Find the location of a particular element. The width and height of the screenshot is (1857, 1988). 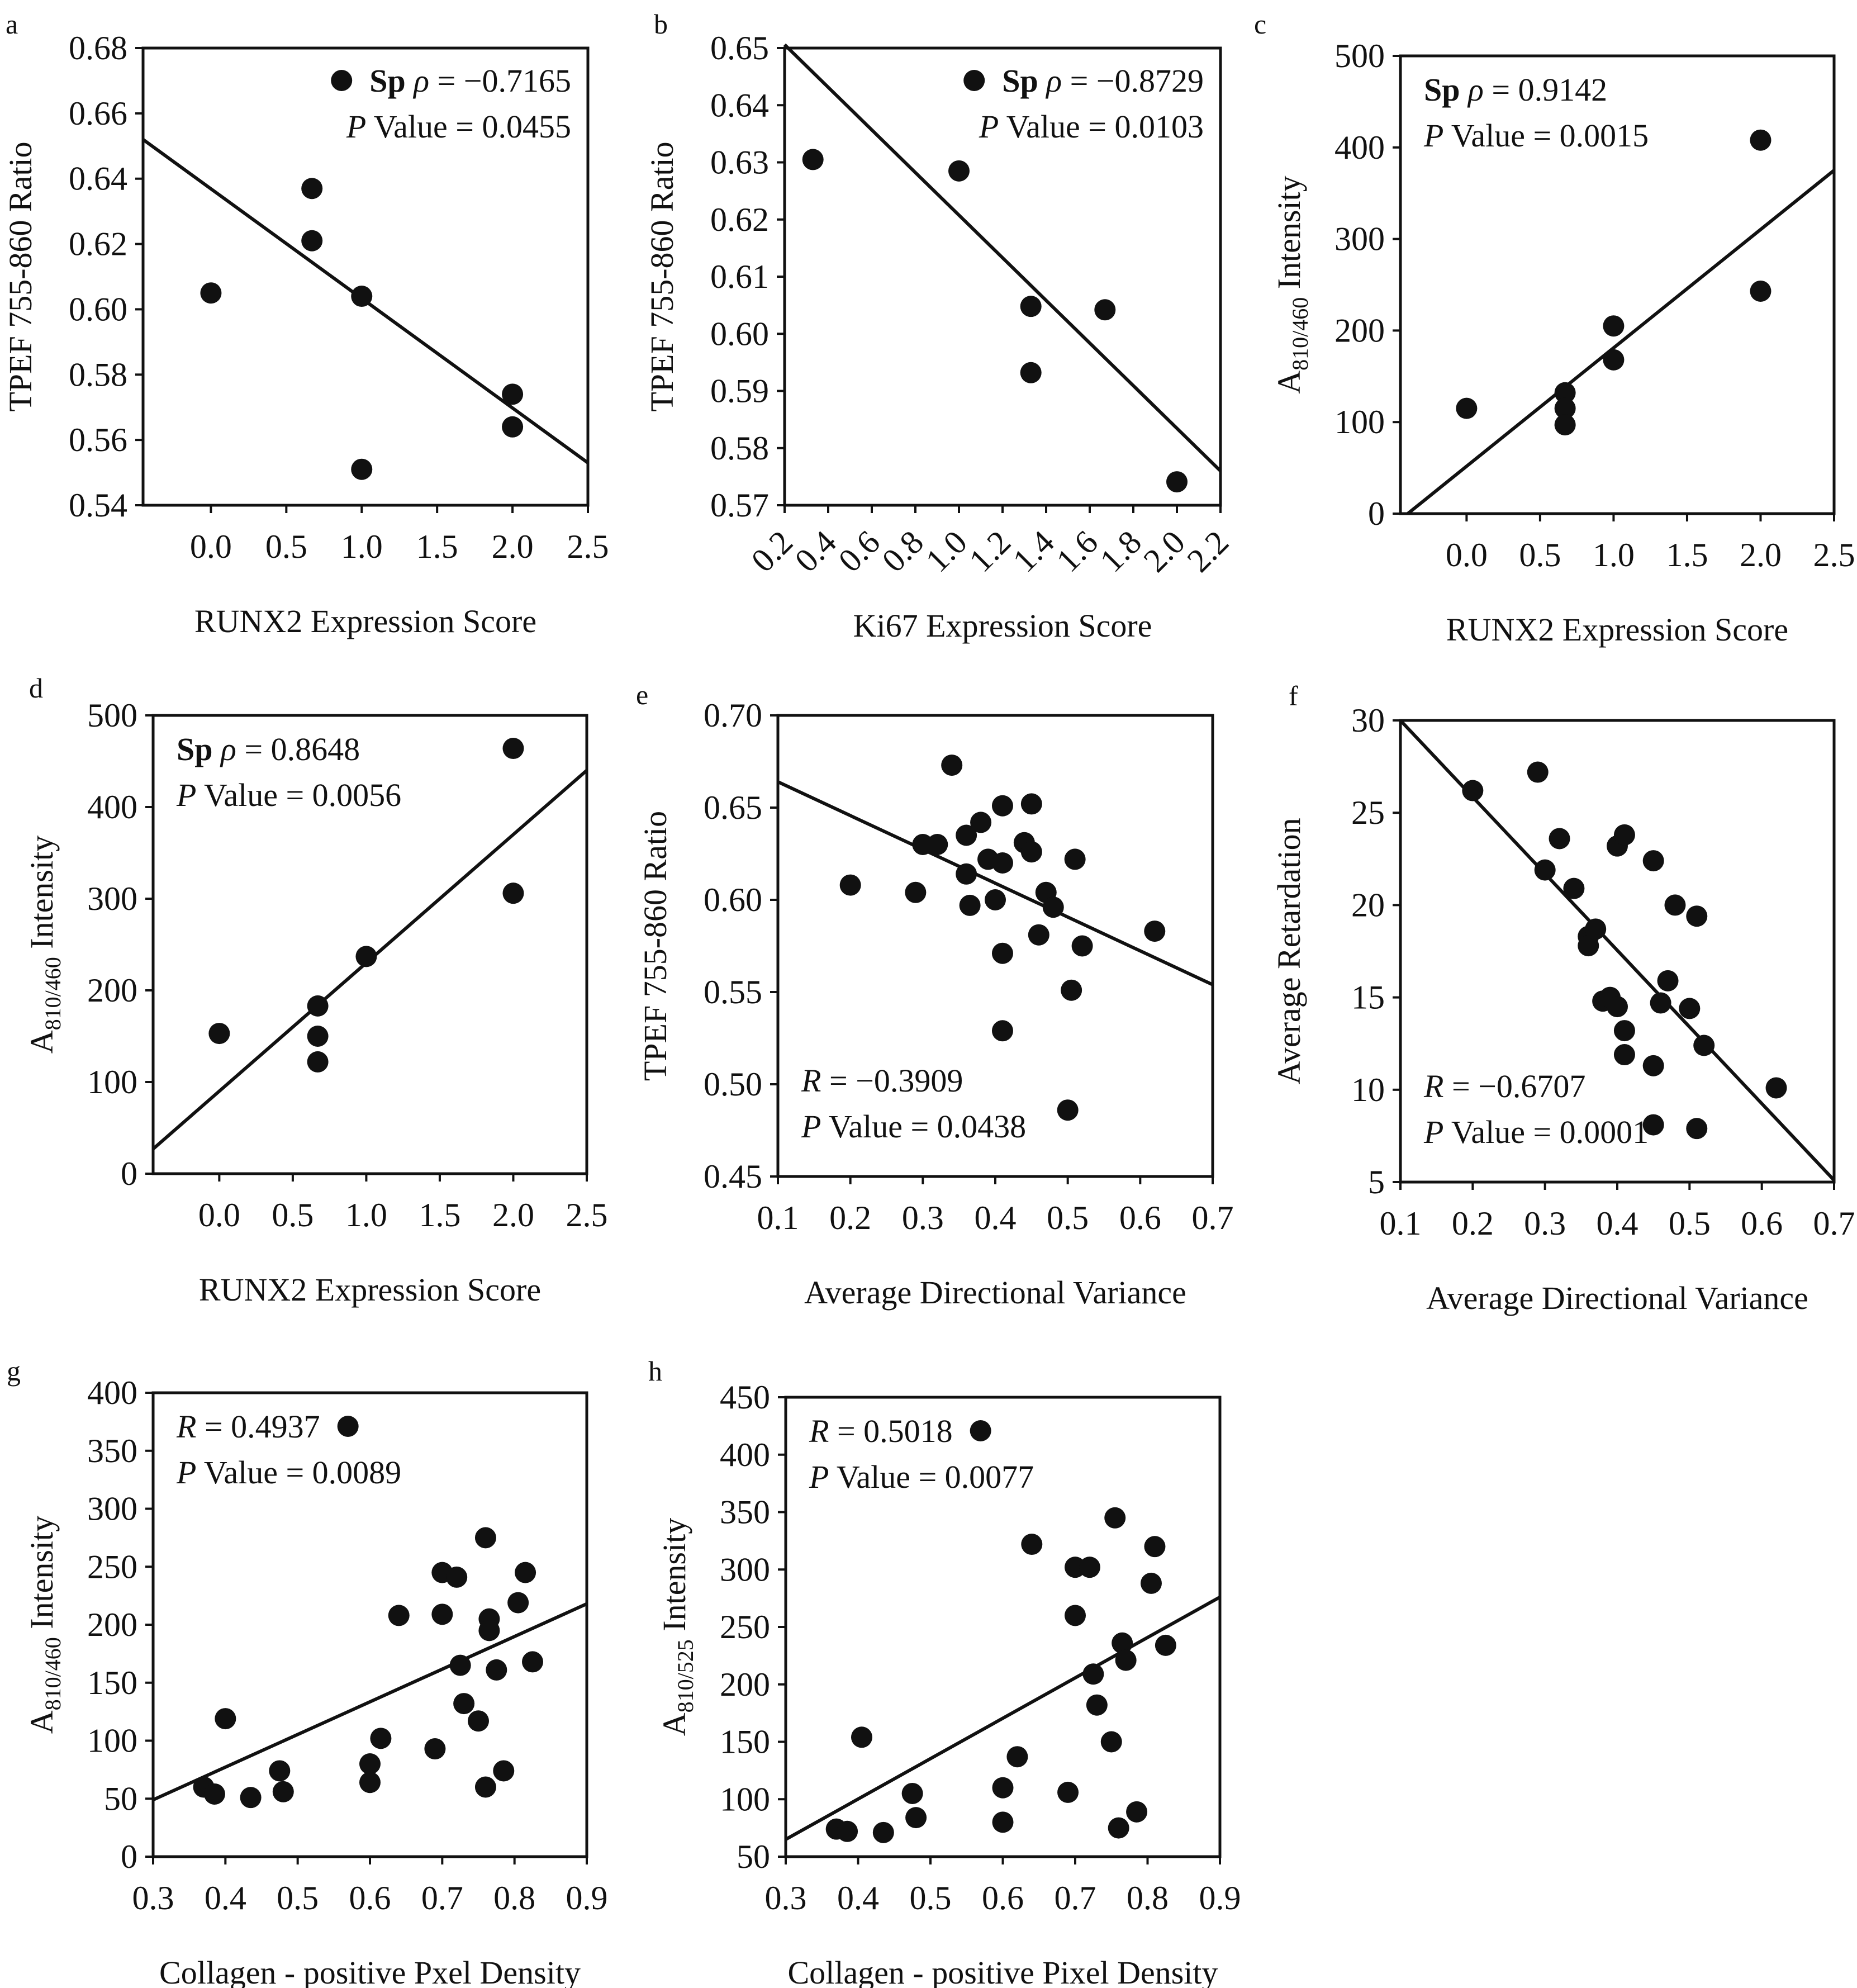

annotation-line-2: P Value = 0.0056 is located at coordinates (288, 795).